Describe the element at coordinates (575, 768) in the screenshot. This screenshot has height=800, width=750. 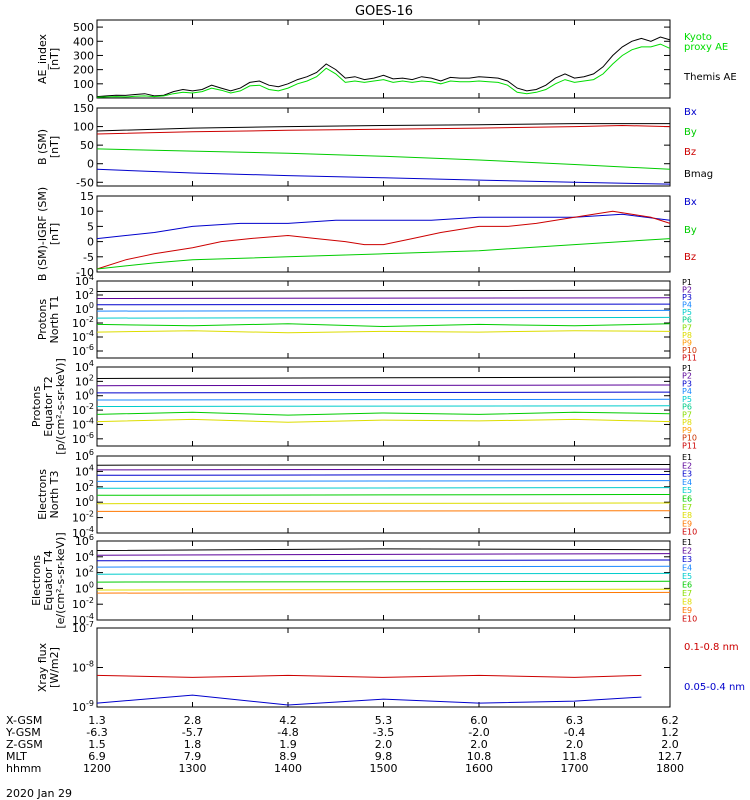
I see `ephemeris-value: 1700` at that location.